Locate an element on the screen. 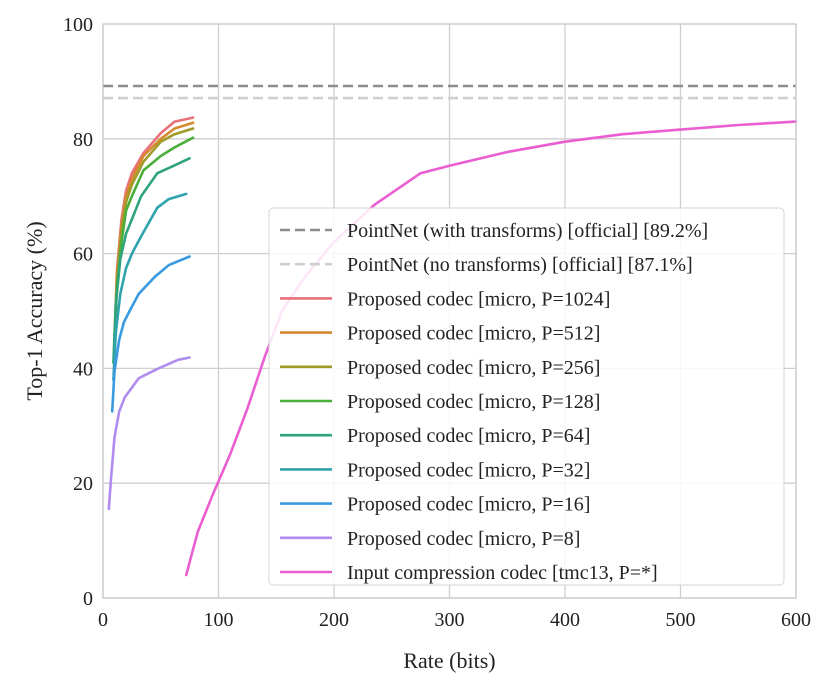 The image size is (830, 688). y-axis-title: Top-1 Accuracy (%) is located at coordinates (34, 310).